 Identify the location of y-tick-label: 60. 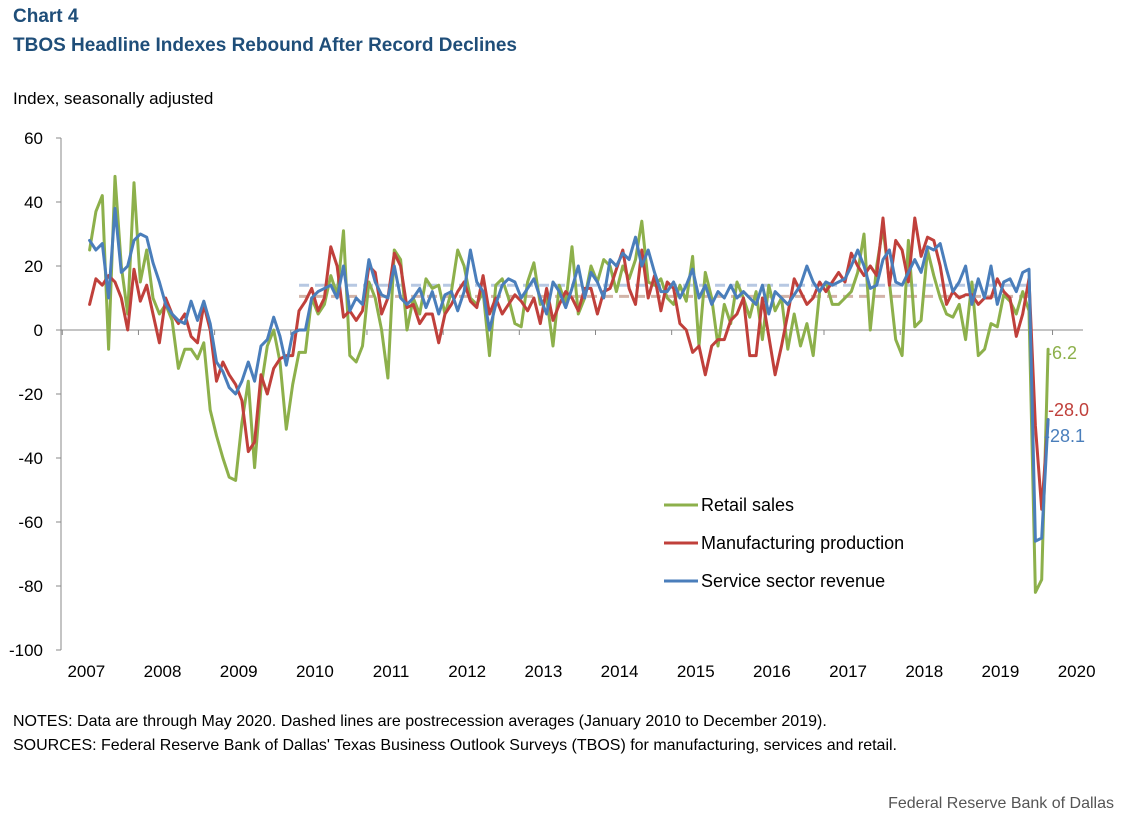
(33, 138).